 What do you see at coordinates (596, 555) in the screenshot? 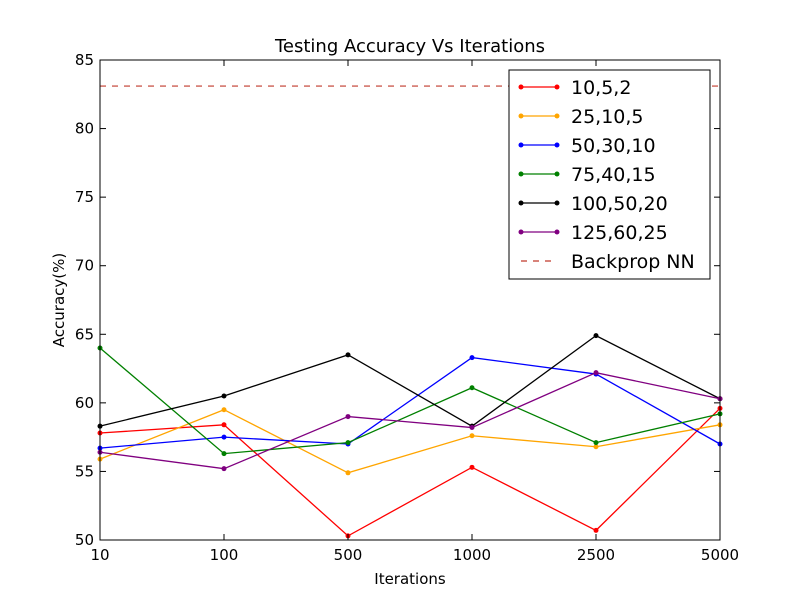
I see `x-tick-label: 2500` at bounding box center [596, 555].